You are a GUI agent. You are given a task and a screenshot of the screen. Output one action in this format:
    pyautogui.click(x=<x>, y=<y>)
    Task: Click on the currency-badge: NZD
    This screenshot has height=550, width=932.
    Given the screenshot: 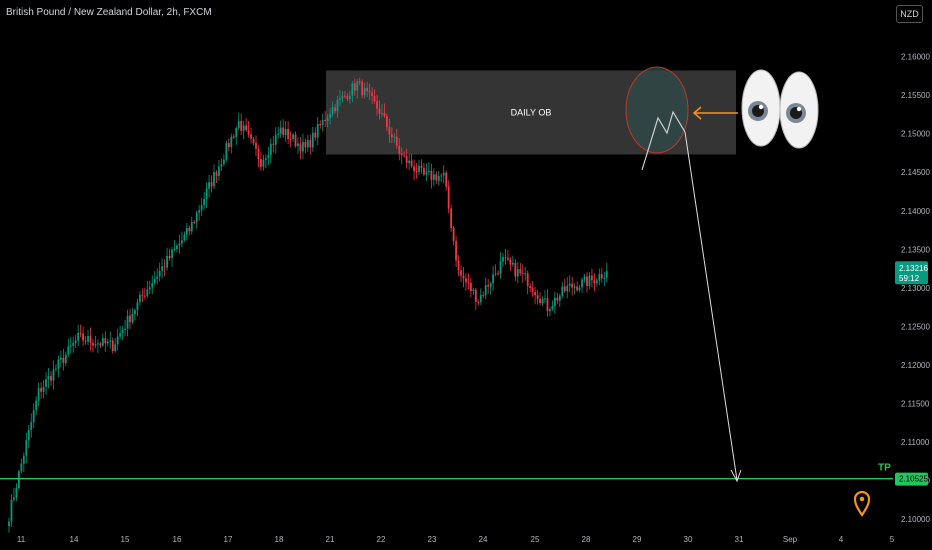 What is the action you would take?
    pyautogui.click(x=909, y=14)
    